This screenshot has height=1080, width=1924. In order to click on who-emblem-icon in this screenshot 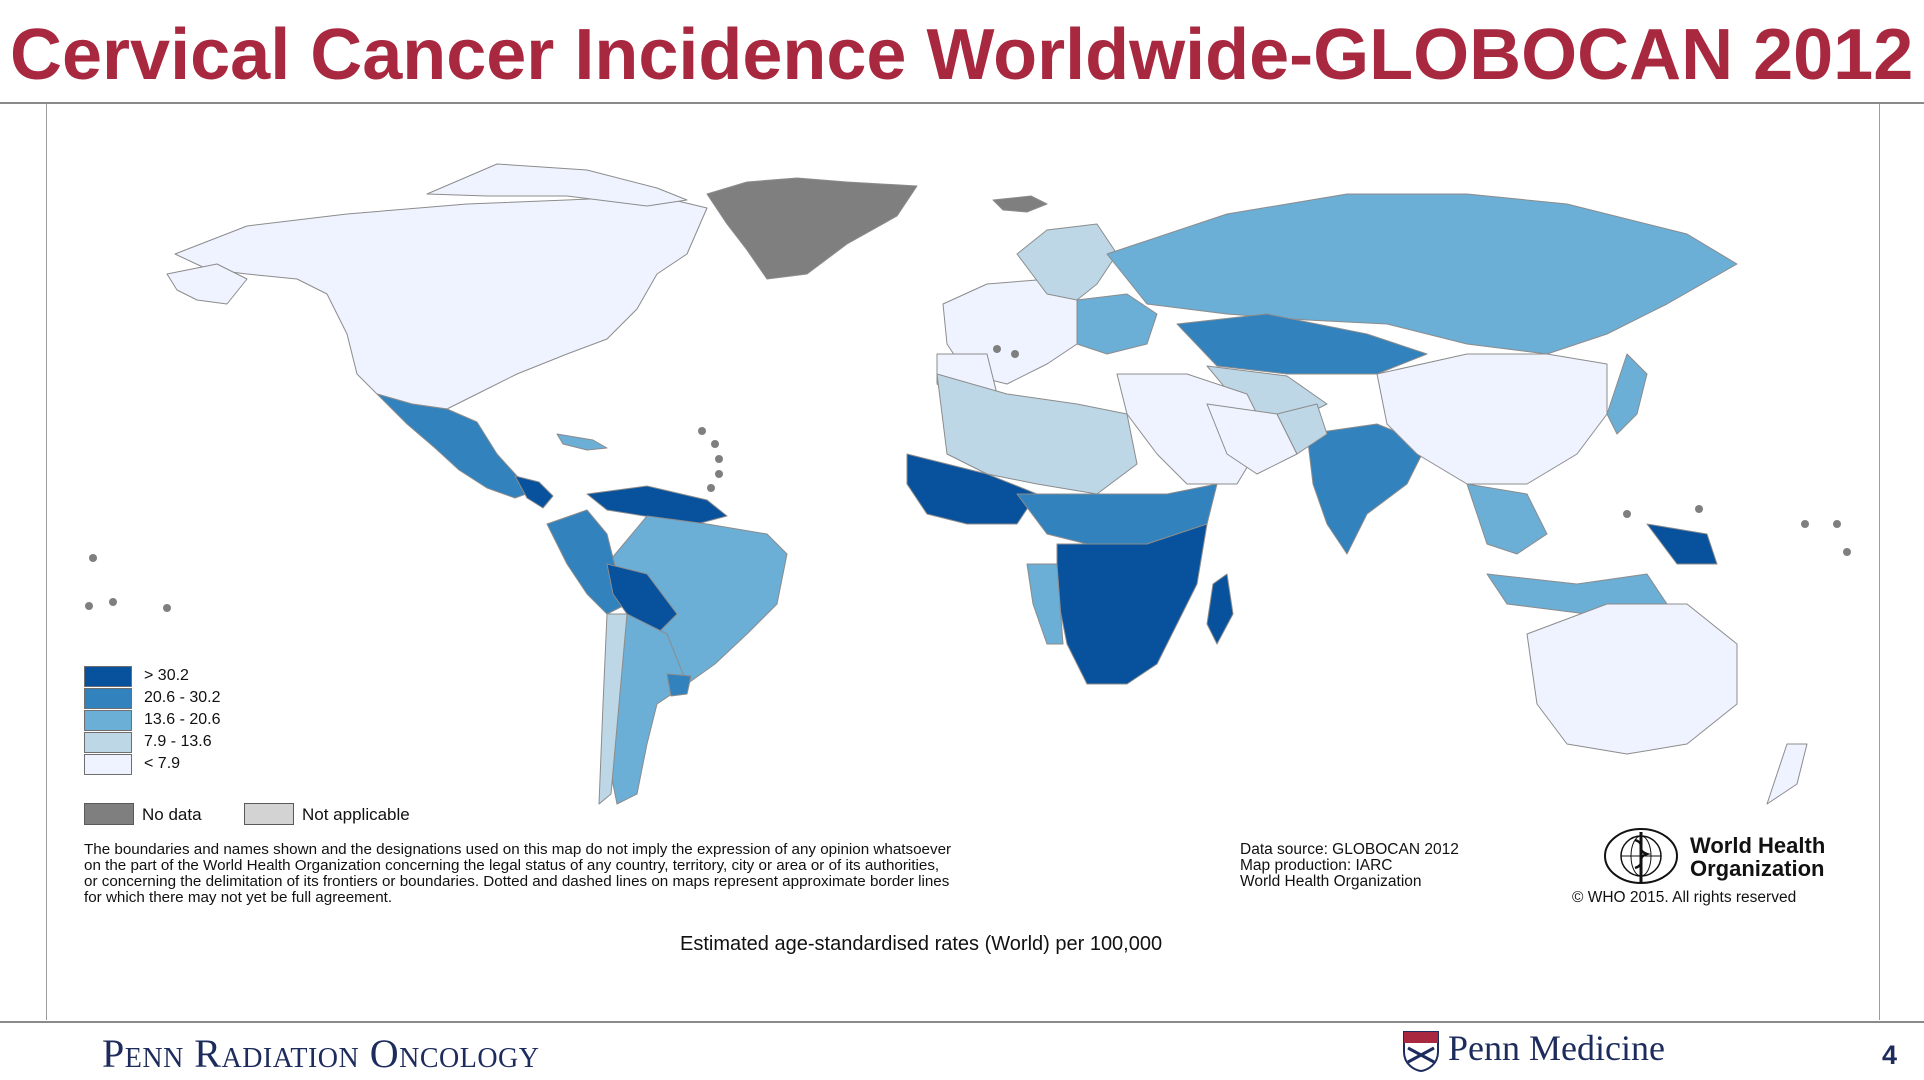, I will do `click(1641, 856)`.